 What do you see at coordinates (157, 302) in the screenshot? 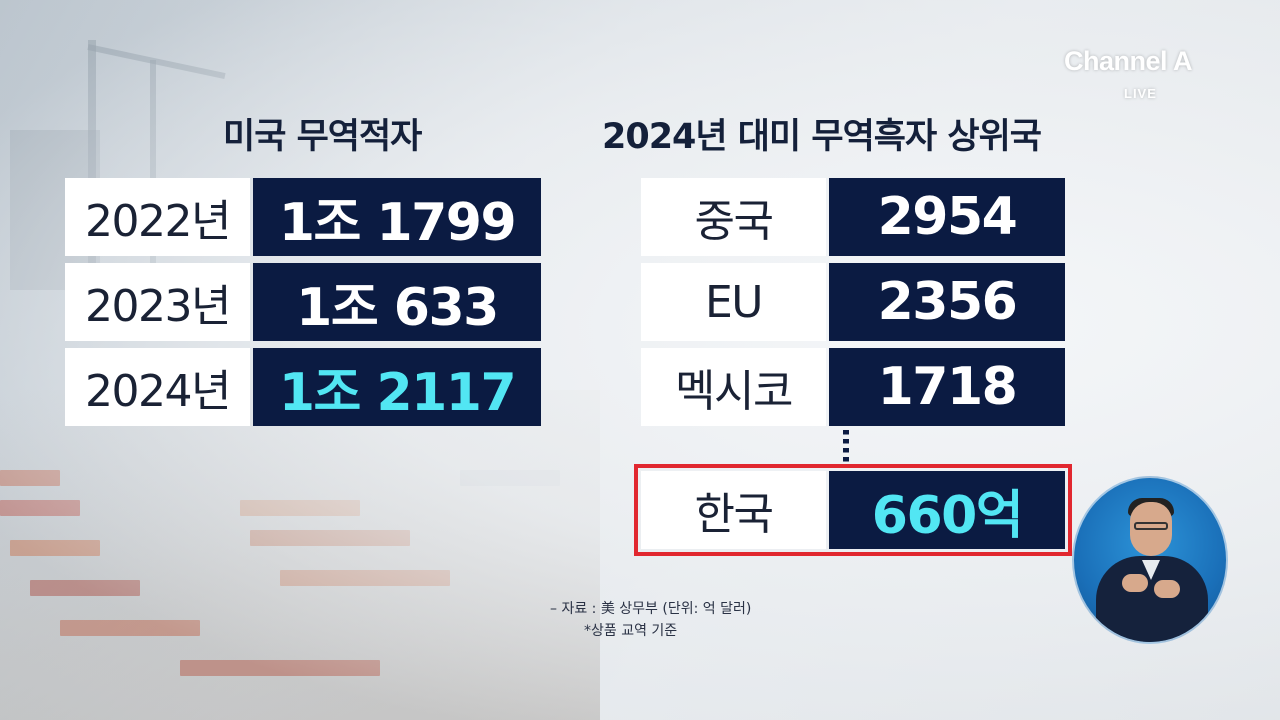
I see `year-label: 2023년` at bounding box center [157, 302].